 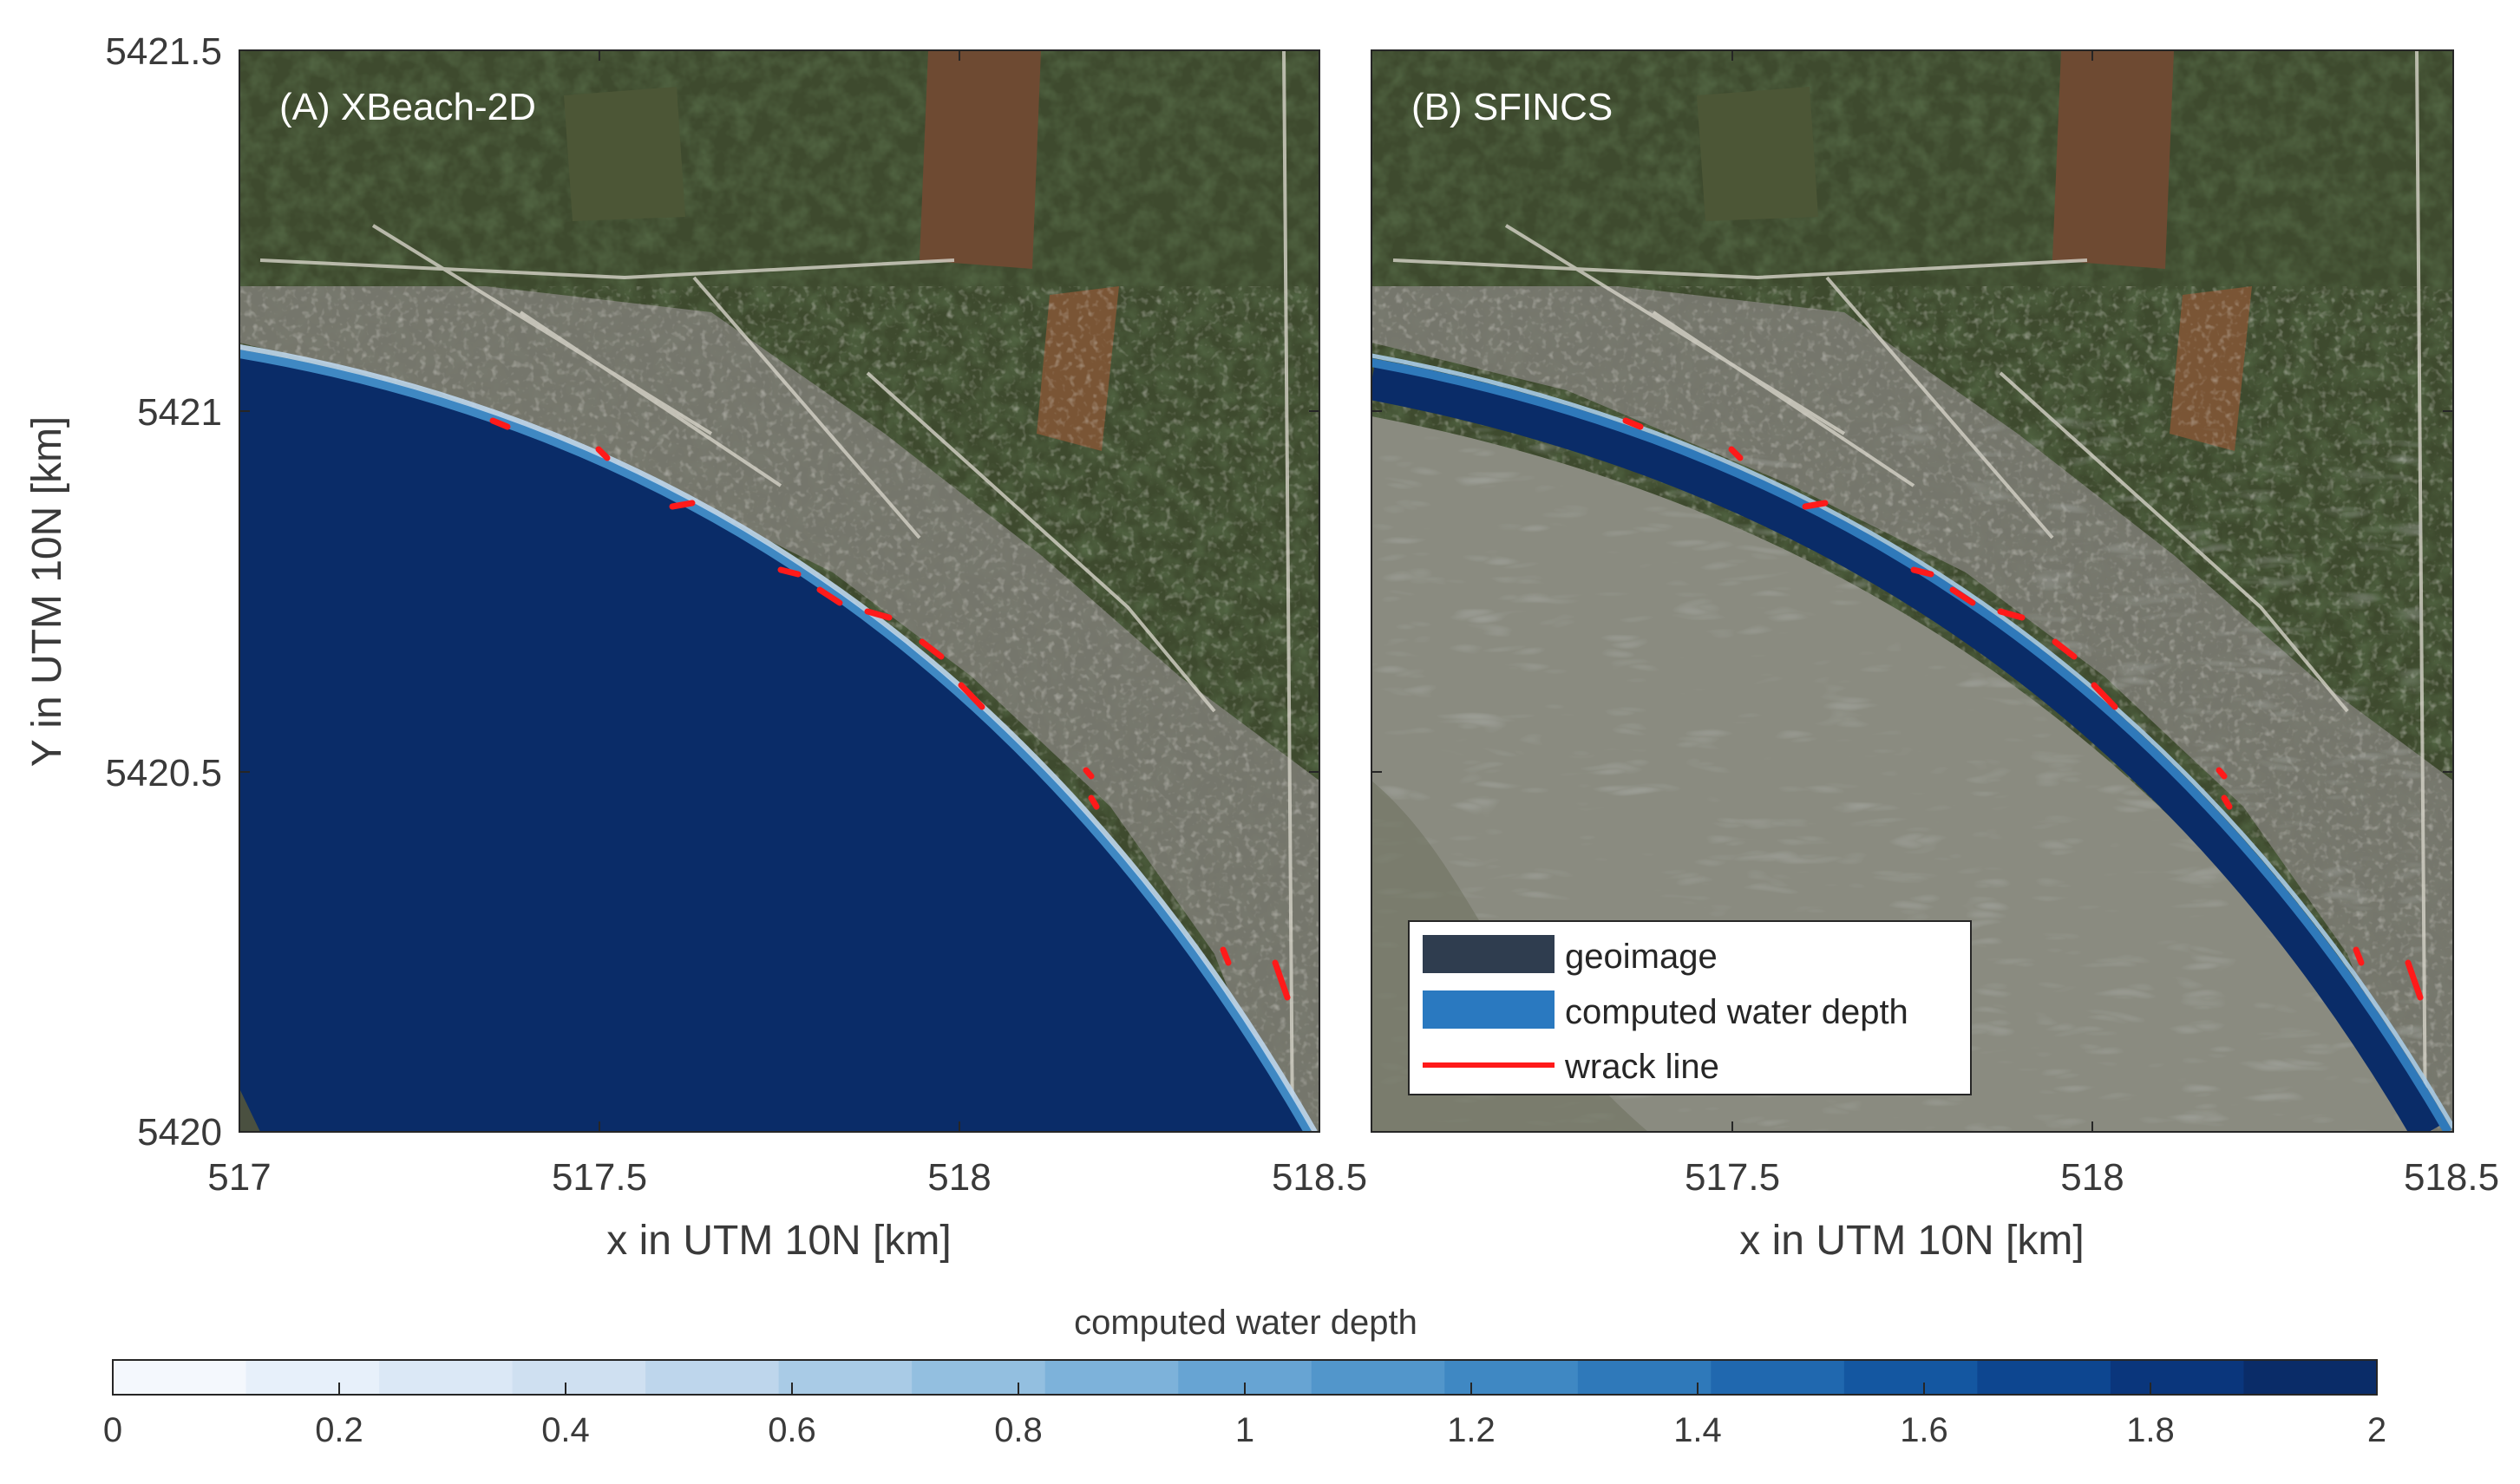 I want to click on colorbar-title: computed water depth, so click(x=1245, y=1323).